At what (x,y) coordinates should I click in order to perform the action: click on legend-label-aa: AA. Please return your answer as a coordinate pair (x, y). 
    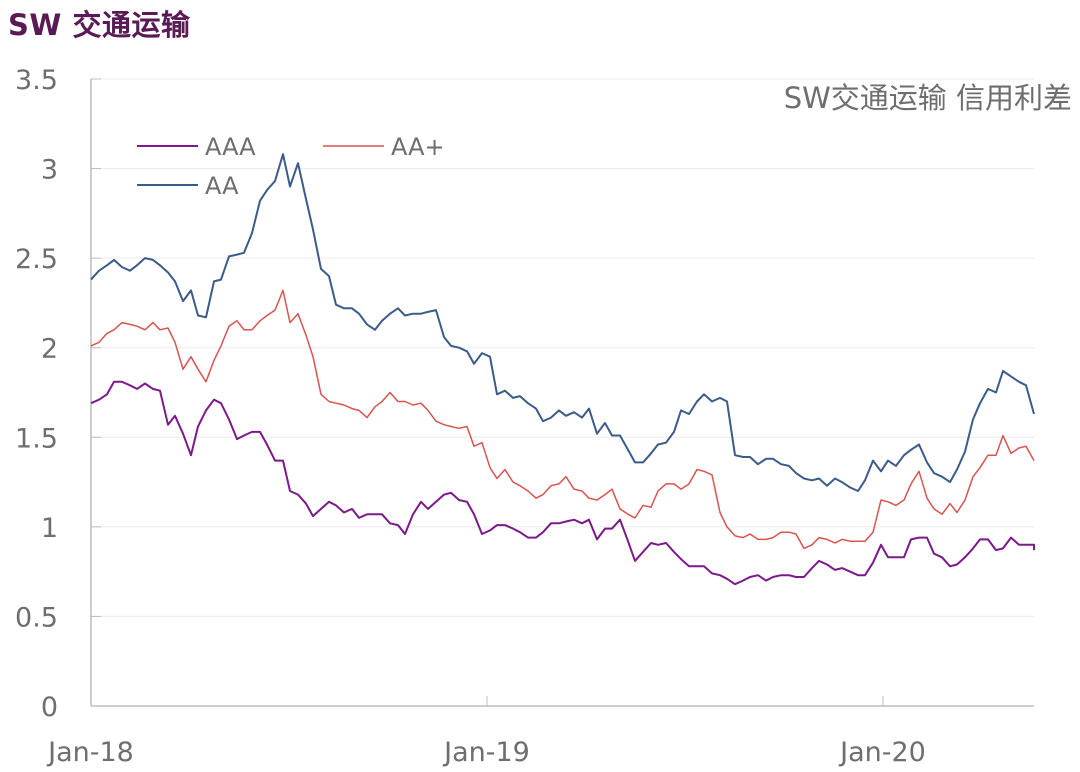
    Looking at the image, I should click on (222, 186).